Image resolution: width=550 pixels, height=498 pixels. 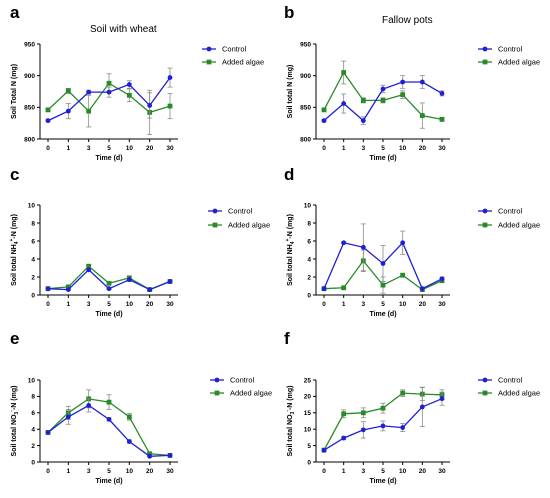 What do you see at coordinates (308, 413) in the screenshot?
I see `y-tick-label: 15` at bounding box center [308, 413].